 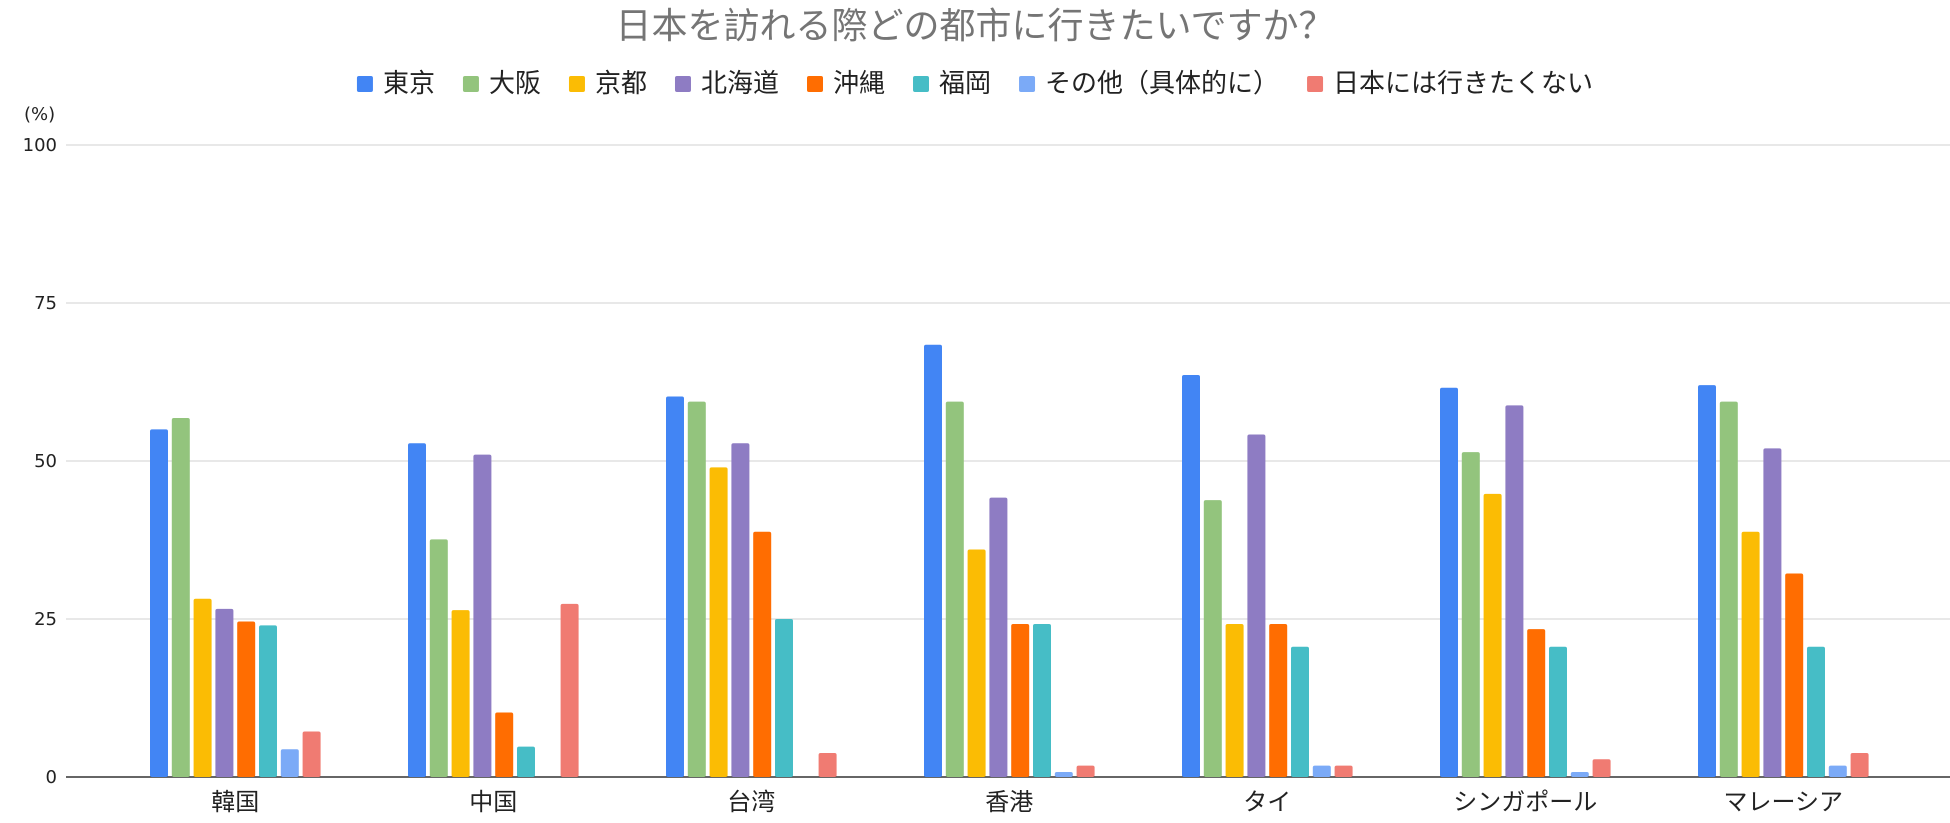 What do you see at coordinates (621, 84) in the screenshot?
I see `legend-label: 京都` at bounding box center [621, 84].